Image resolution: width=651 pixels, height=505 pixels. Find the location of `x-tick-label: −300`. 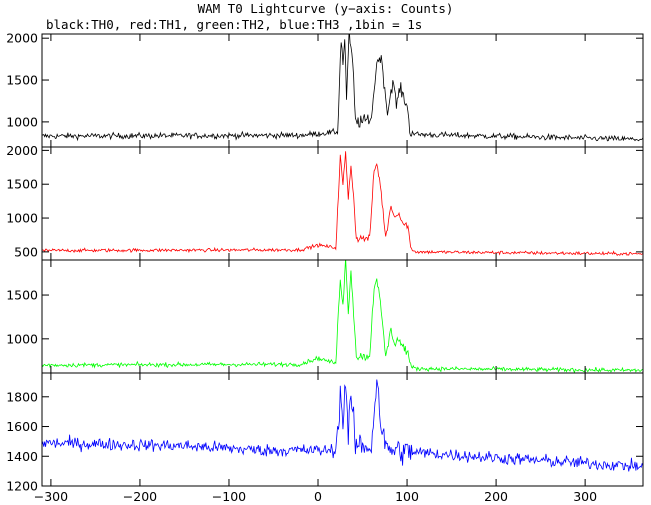

x-tick-label: −300 is located at coordinates (51, 496).